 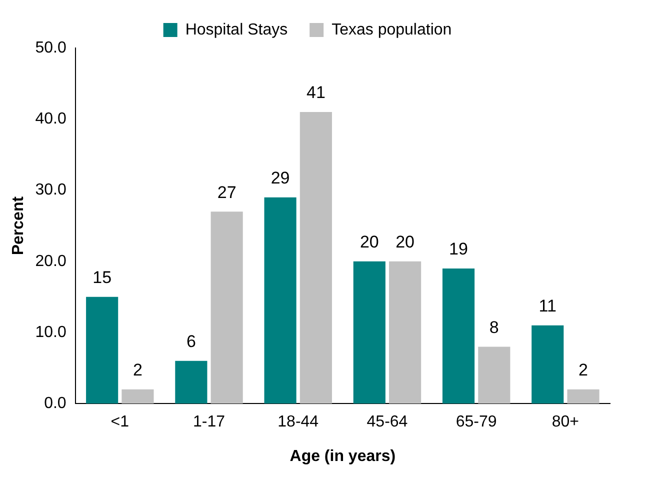 What do you see at coordinates (50, 119) in the screenshot?
I see `y-tick-label: 40.0` at bounding box center [50, 119].